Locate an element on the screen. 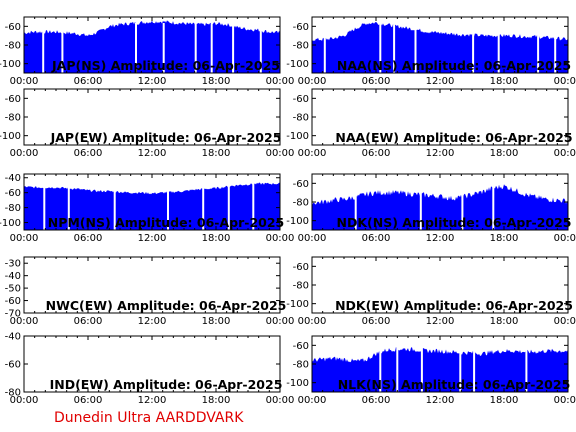 This screenshot has height=432, width=576. panel-title-naa-ew: NAA(EW) Amplitude: 06-Apr-2025 is located at coordinates (453, 137).